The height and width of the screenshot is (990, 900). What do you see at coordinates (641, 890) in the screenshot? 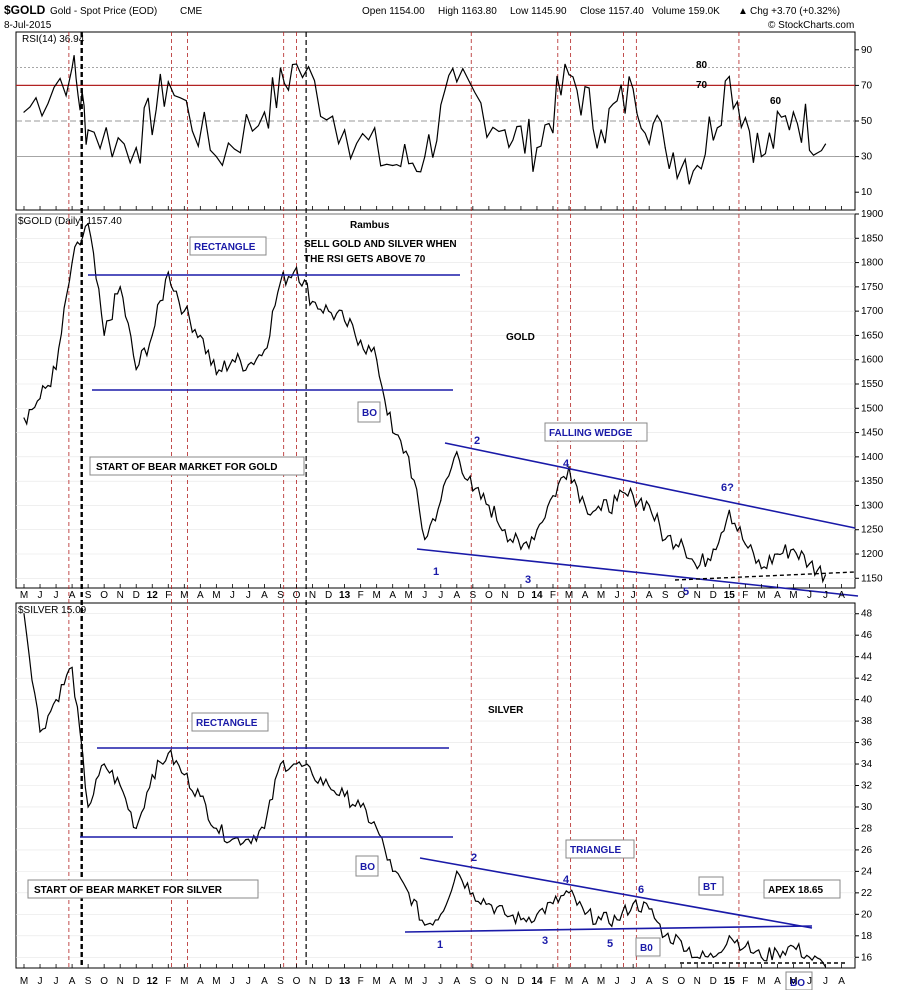
I see `silver-point-5: 6` at bounding box center [641, 890].